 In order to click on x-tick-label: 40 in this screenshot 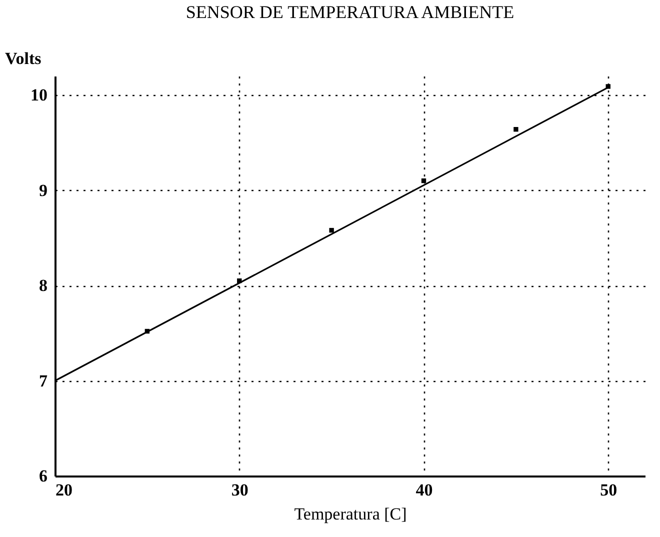, I will do `click(424, 490)`.